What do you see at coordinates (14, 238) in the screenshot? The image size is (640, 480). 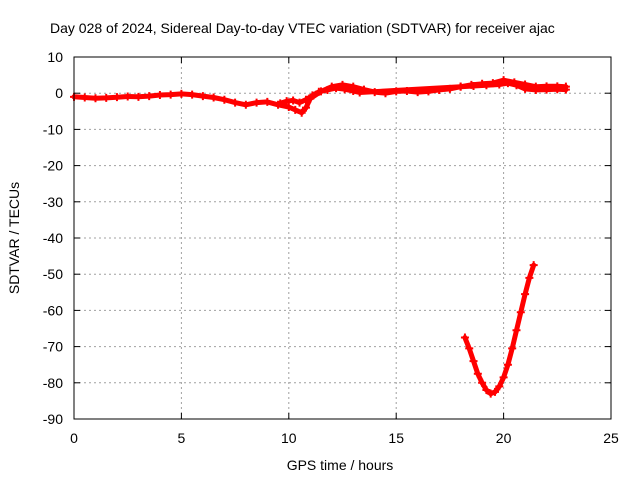 I see `y-axis-label: SDTVAR / TECUs` at bounding box center [14, 238].